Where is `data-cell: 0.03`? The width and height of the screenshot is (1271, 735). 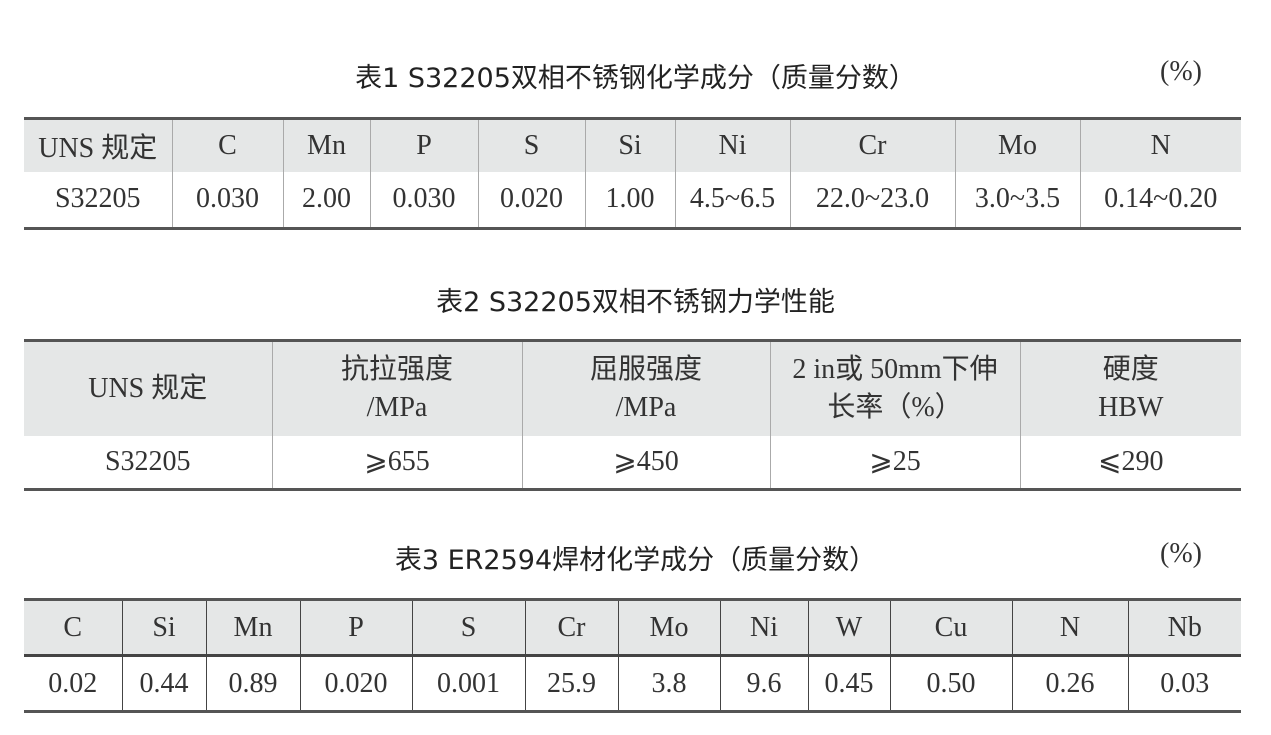
data-cell: 0.03 is located at coordinates (1184, 683).